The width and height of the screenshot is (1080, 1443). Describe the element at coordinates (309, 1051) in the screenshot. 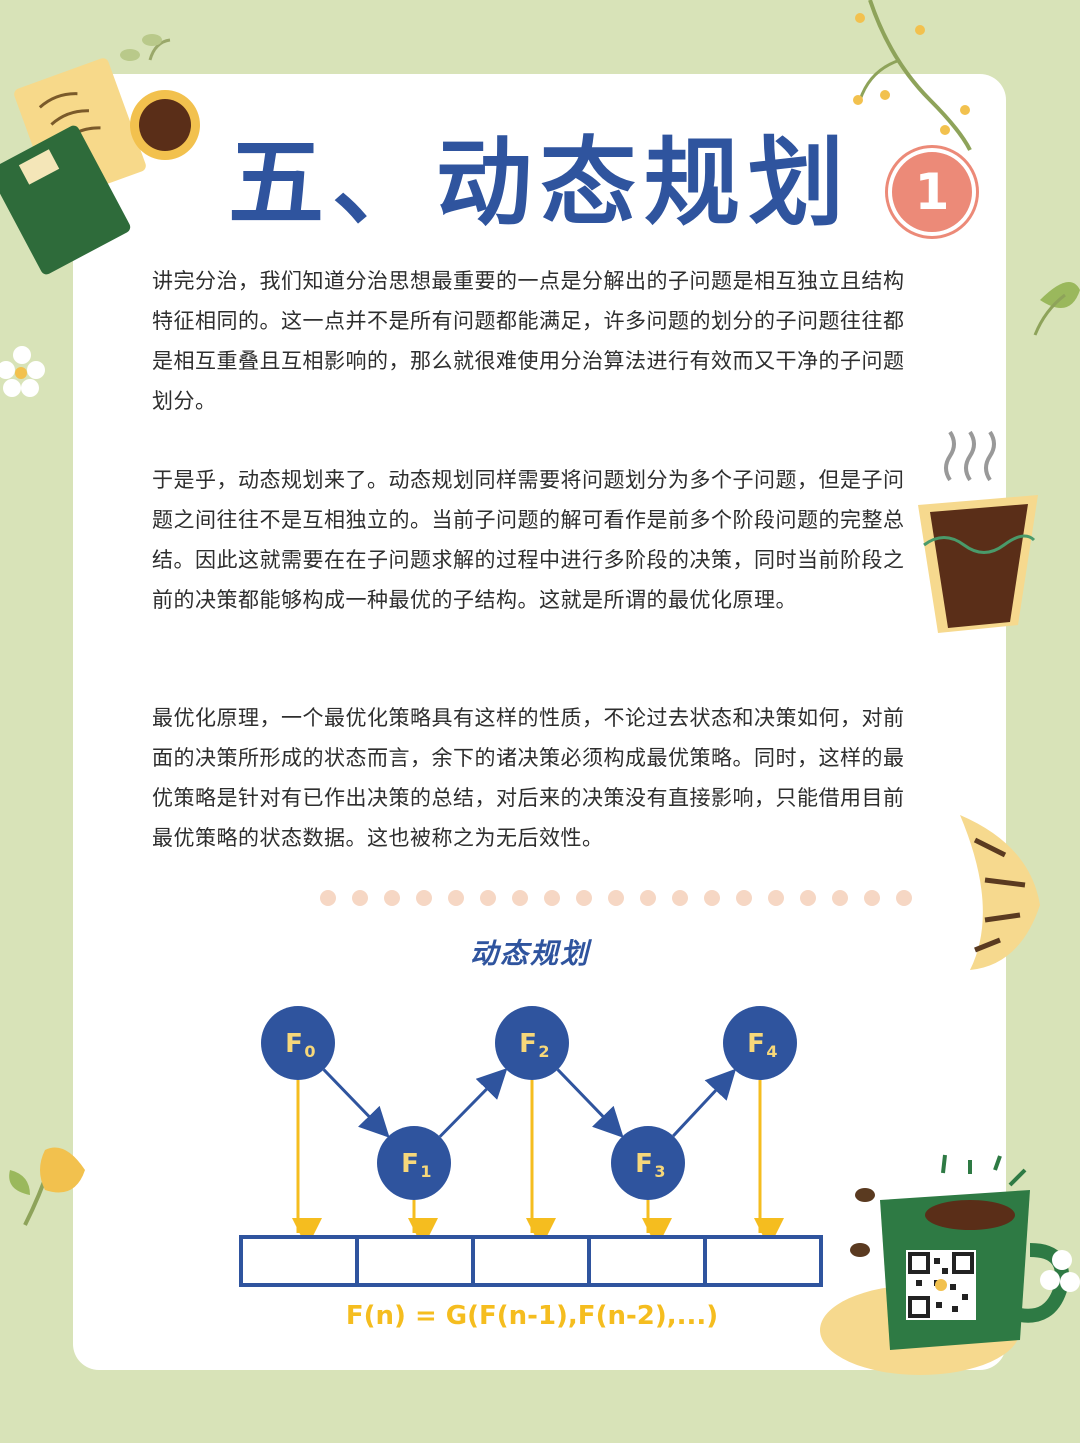

I see `node-subscript: 0` at that location.